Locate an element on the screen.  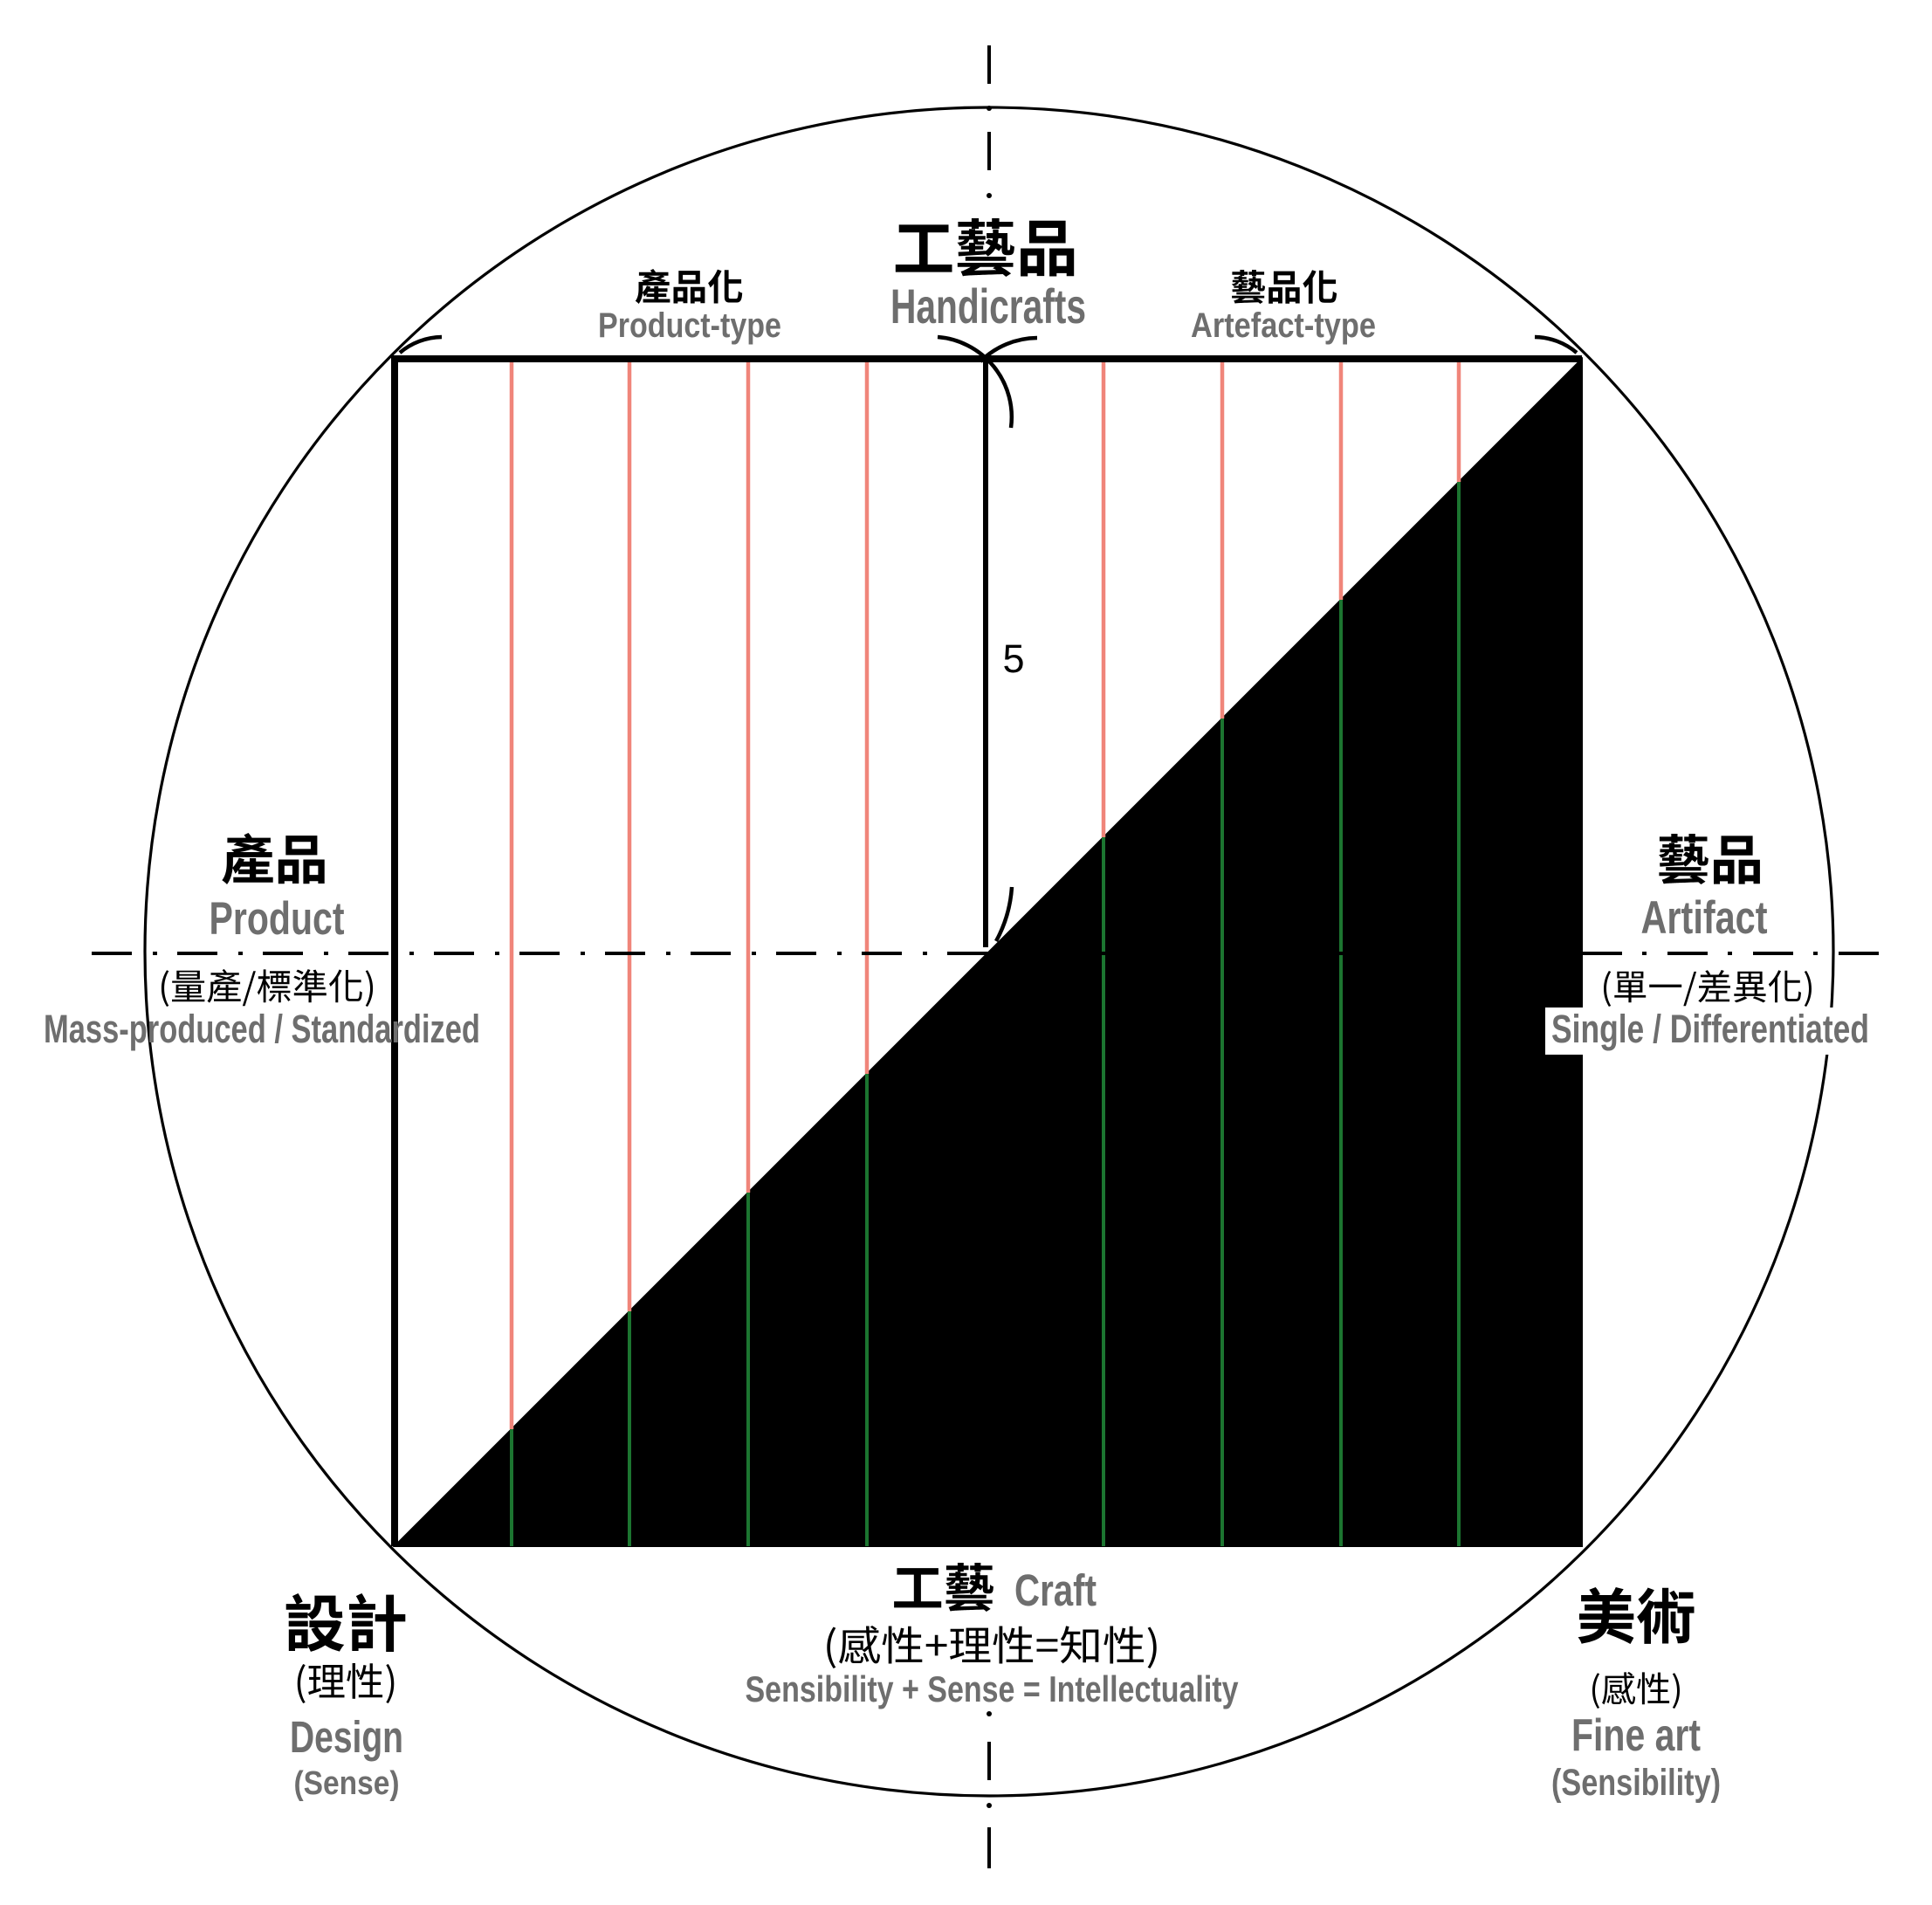
svg-text: (Sensibility) is located at coordinates (1636, 1783).